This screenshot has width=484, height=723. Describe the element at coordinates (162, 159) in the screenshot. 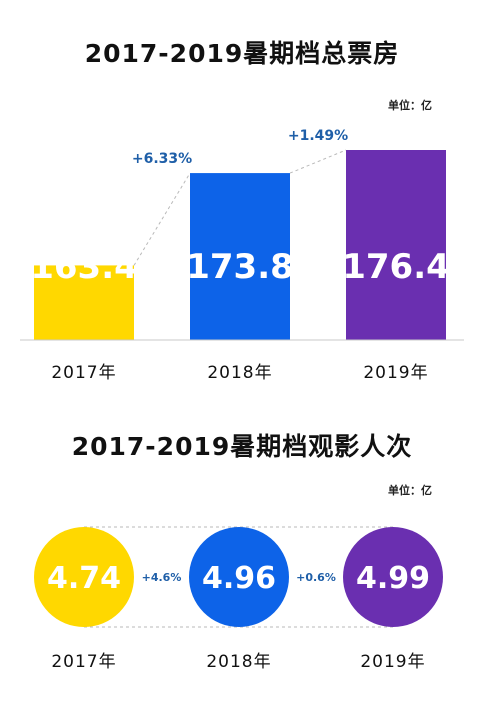

I see `growth-label-1: +6.33%` at that location.